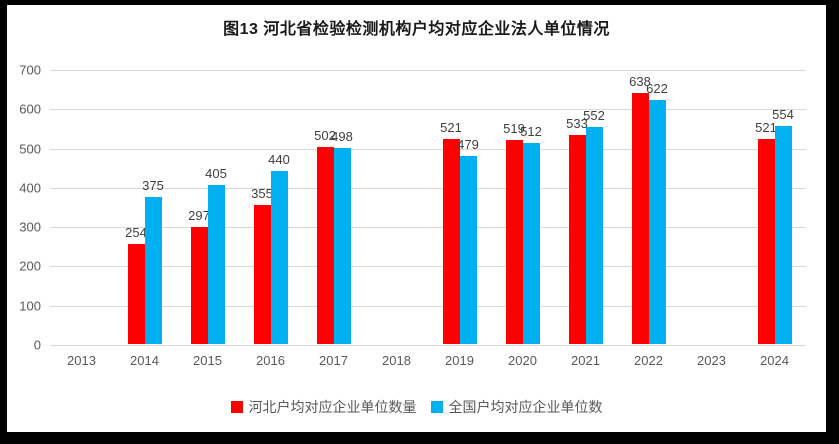  Describe the element at coordinates (325, 135) in the screenshot. I see `data-label-hebei-2017: 502` at that location.